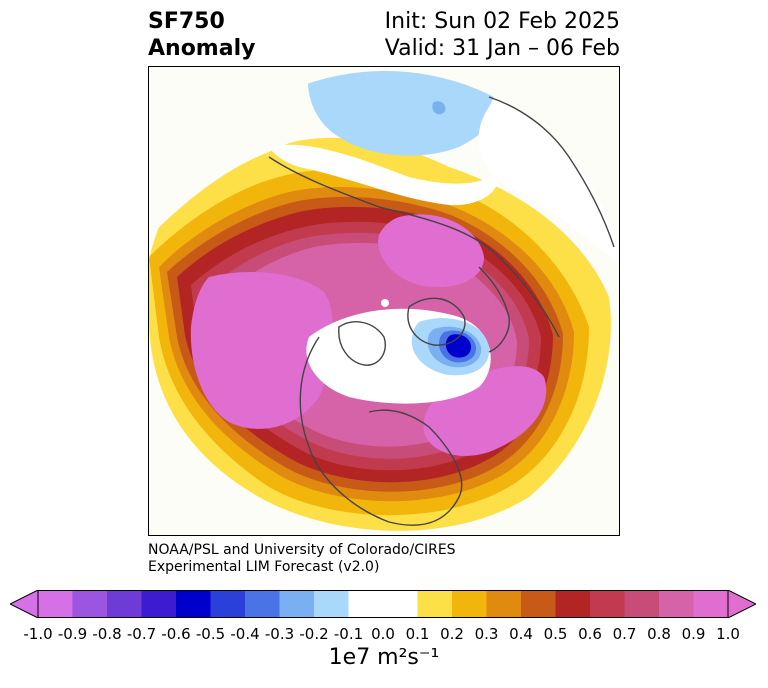  I want to click on field-type: Anomaly, so click(202, 48).